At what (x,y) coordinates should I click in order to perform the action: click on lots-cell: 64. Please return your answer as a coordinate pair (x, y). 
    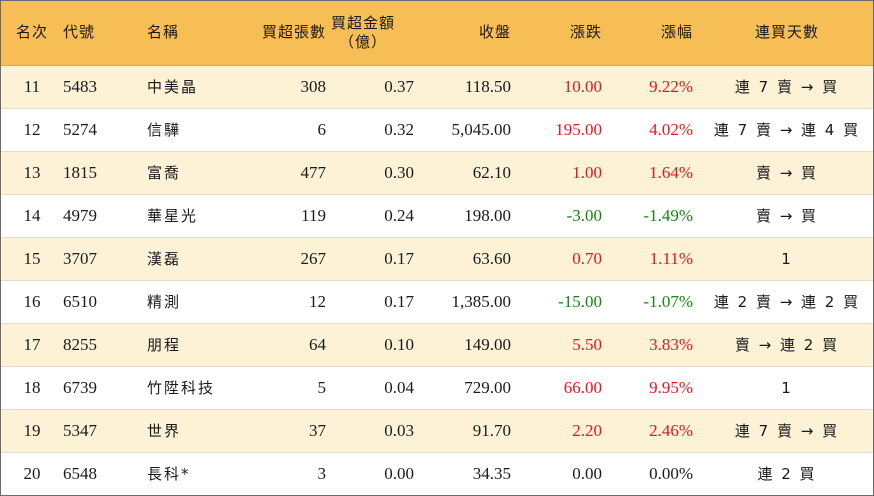
    Looking at the image, I should click on (279, 344).